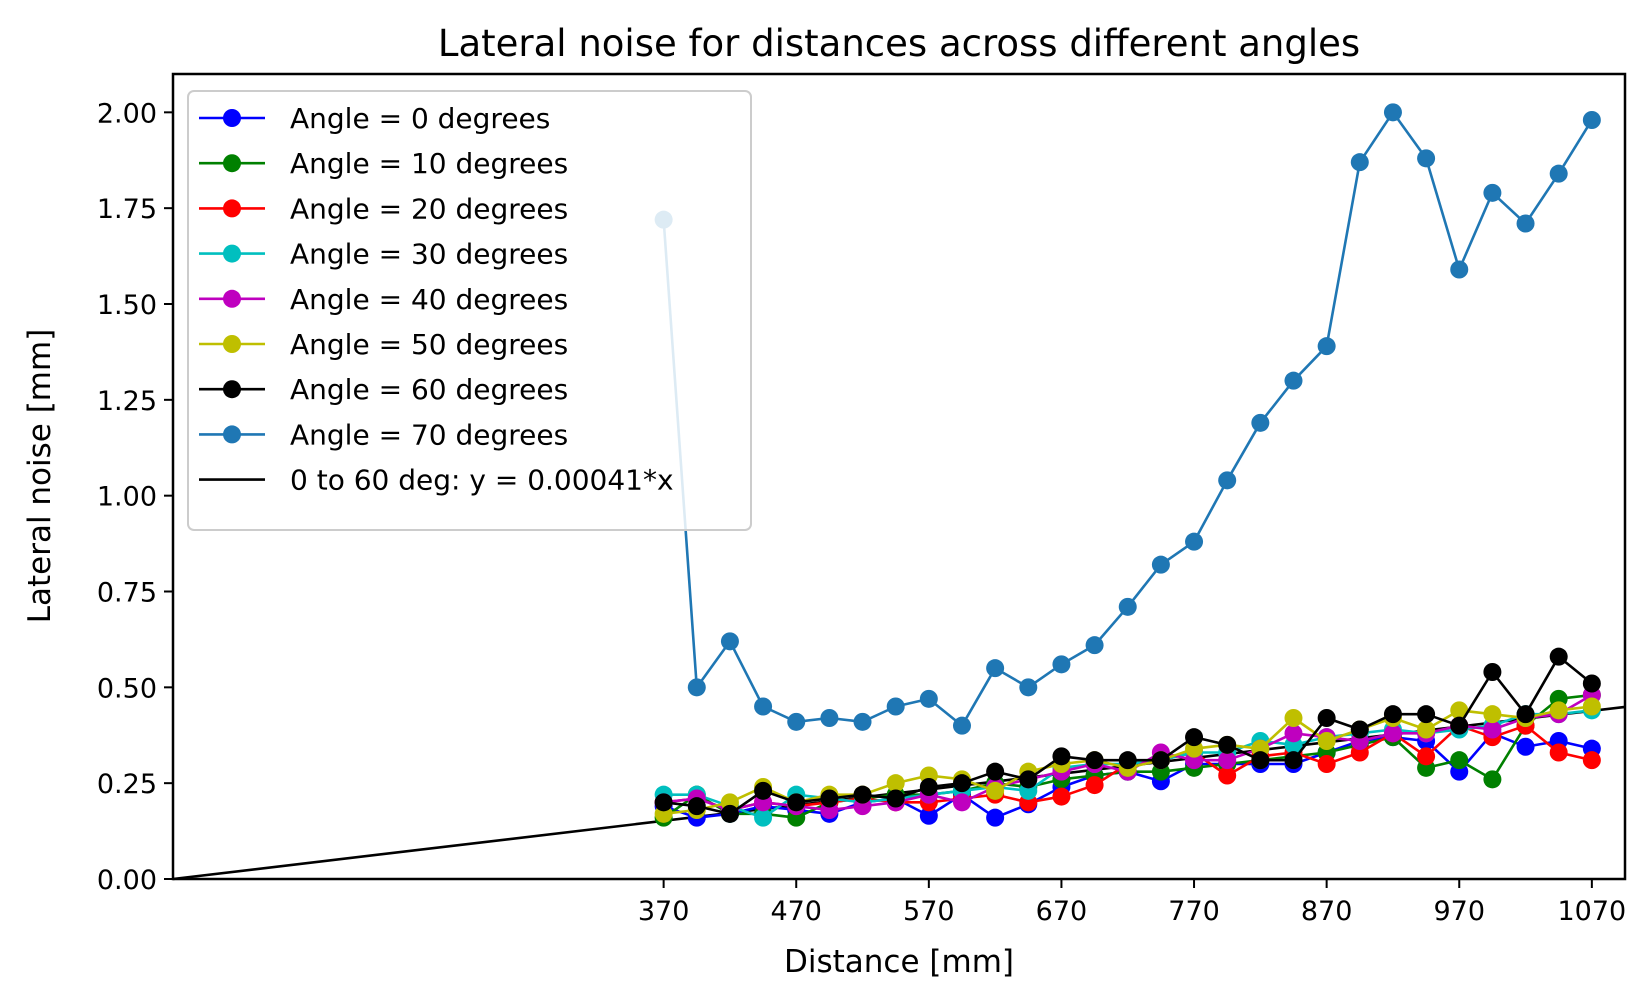 This screenshot has width=1650, height=999. Describe the element at coordinates (127, 497) in the screenshot. I see `y-tick-label: 1.00` at that location.